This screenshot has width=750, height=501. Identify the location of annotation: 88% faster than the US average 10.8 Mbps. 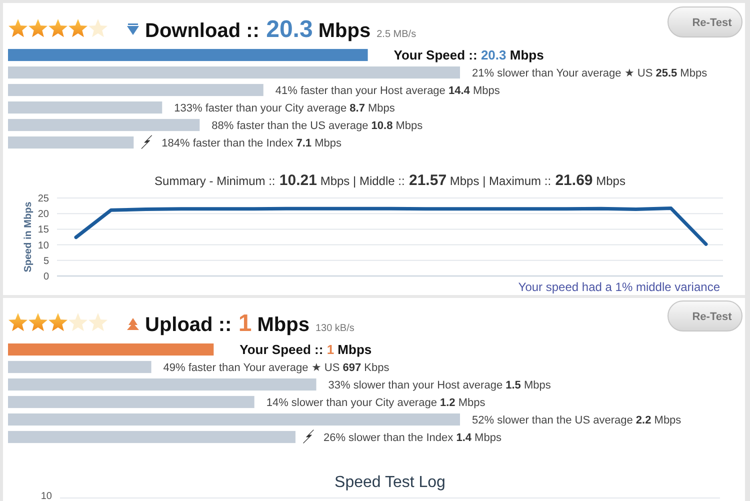
(318, 126).